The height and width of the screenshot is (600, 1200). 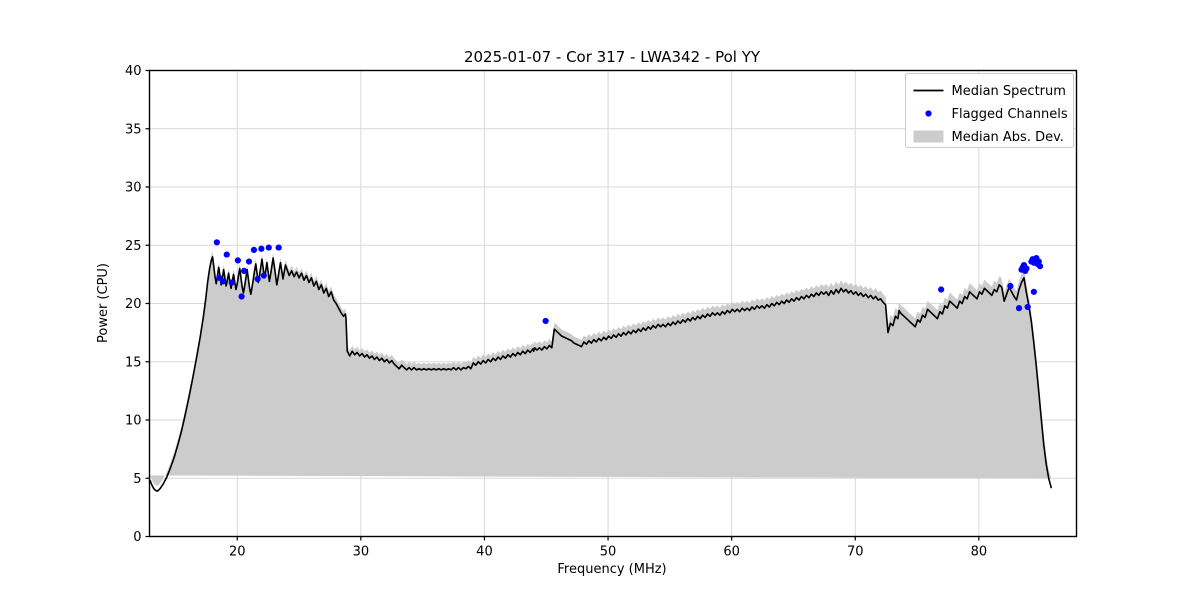 What do you see at coordinates (133, 71) in the screenshot?
I see `y-tick-label: 40` at bounding box center [133, 71].